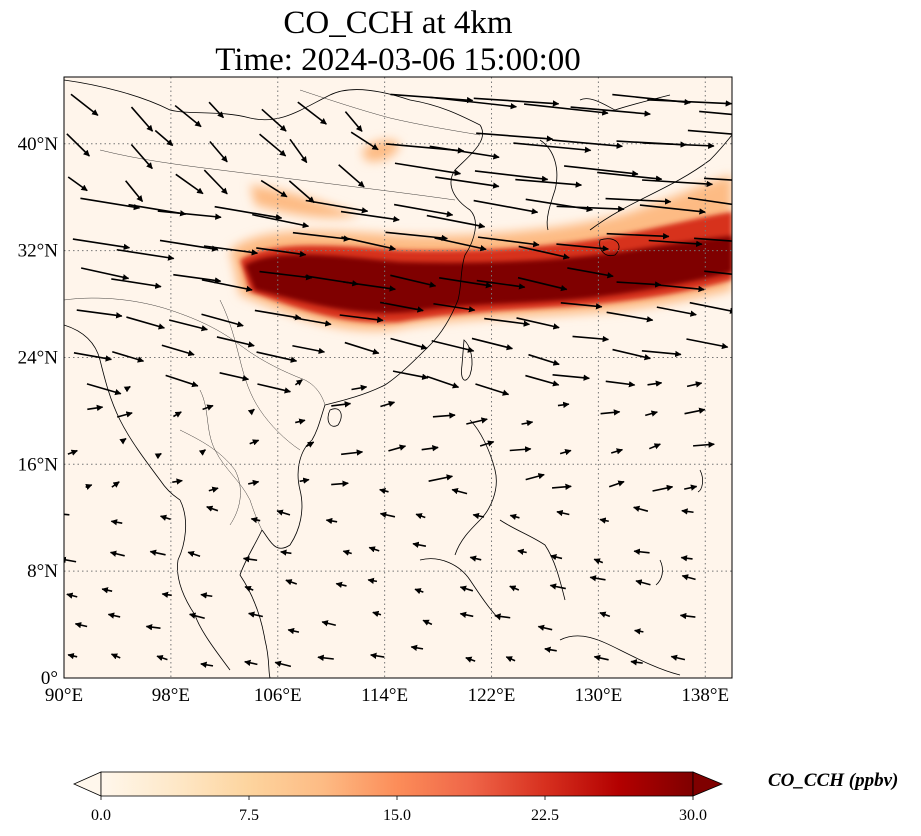 The height and width of the screenshot is (836, 921). Describe the element at coordinates (87, 784) in the screenshot. I see `colorbar-extend-min` at that location.